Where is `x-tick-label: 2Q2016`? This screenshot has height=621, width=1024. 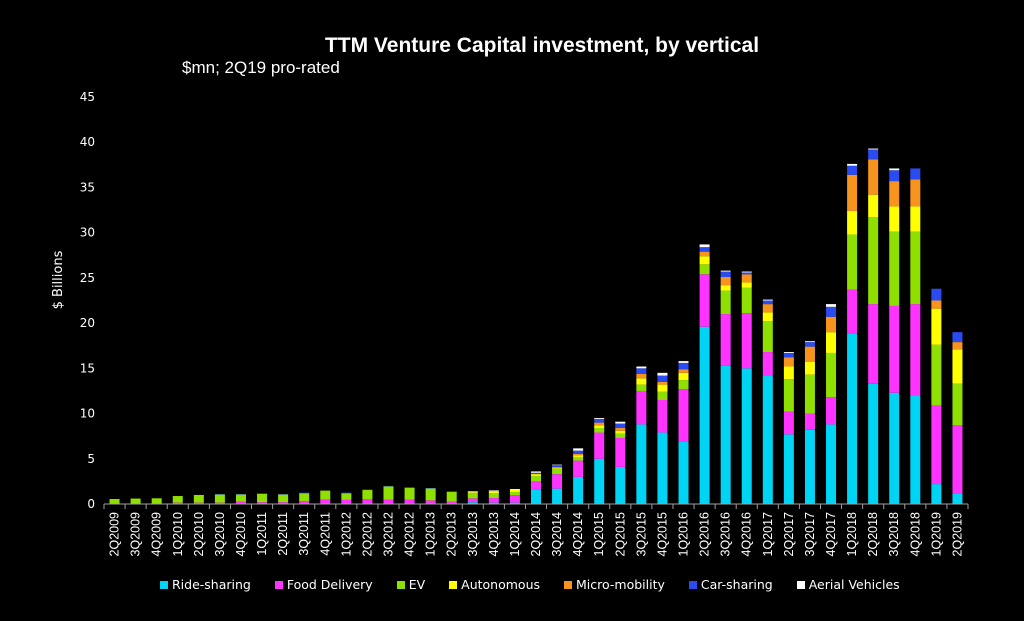
x-tick-label: 2Q2016 is located at coordinates (705, 534).